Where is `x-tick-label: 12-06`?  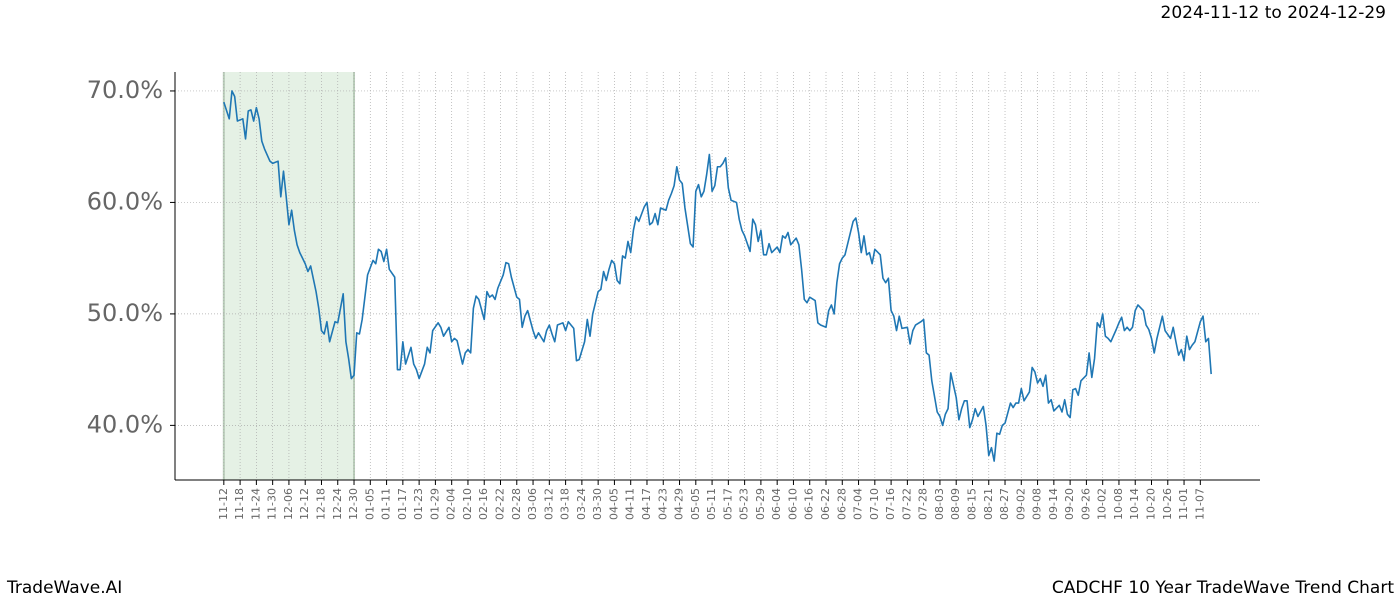
x-tick-label: 12-06 is located at coordinates (288, 504).